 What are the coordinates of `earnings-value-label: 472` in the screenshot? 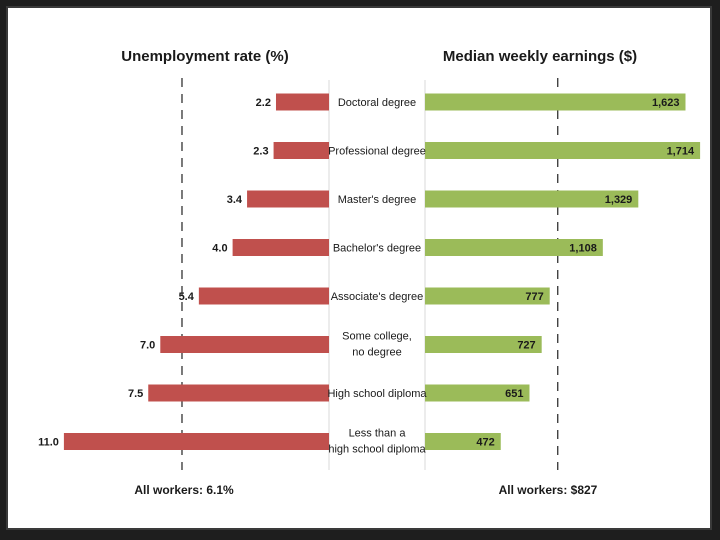 It's located at (485, 443).